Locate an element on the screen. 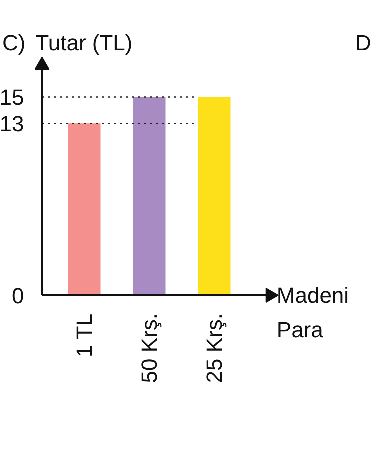  y-tick-label: 0 is located at coordinates (18, 296).